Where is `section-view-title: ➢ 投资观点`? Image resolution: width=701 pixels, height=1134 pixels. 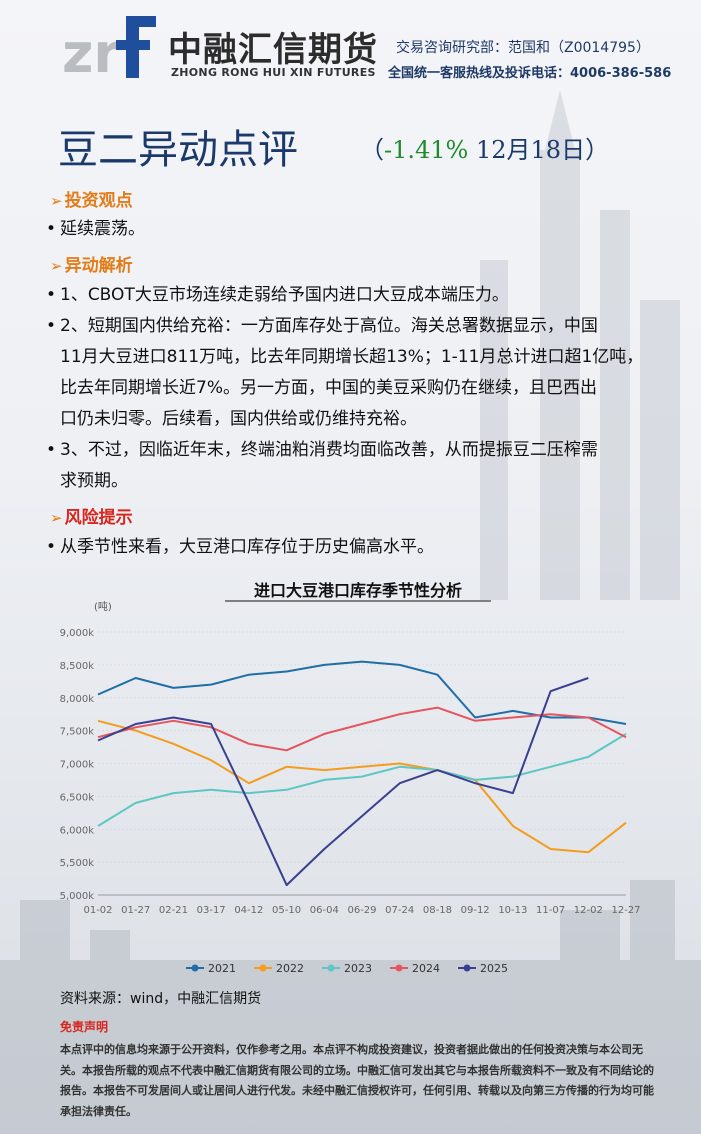
section-view-title: ➢ 投资观点 is located at coordinates (91, 201).